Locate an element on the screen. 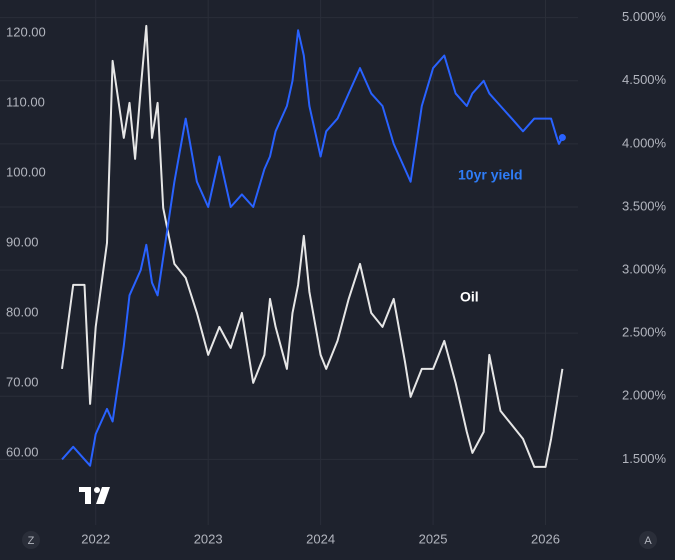  last-point is located at coordinates (562, 138).